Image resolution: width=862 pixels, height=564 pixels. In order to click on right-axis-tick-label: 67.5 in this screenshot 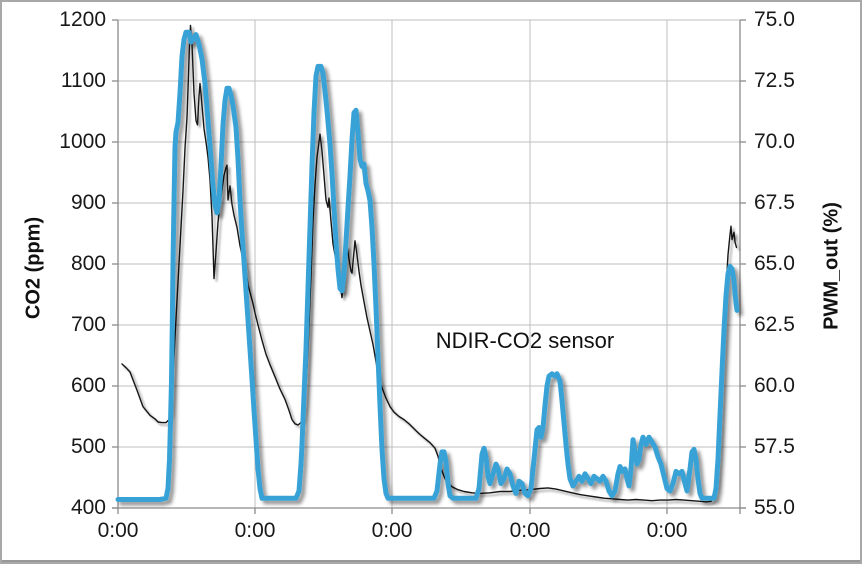, I will do `click(774, 202)`.